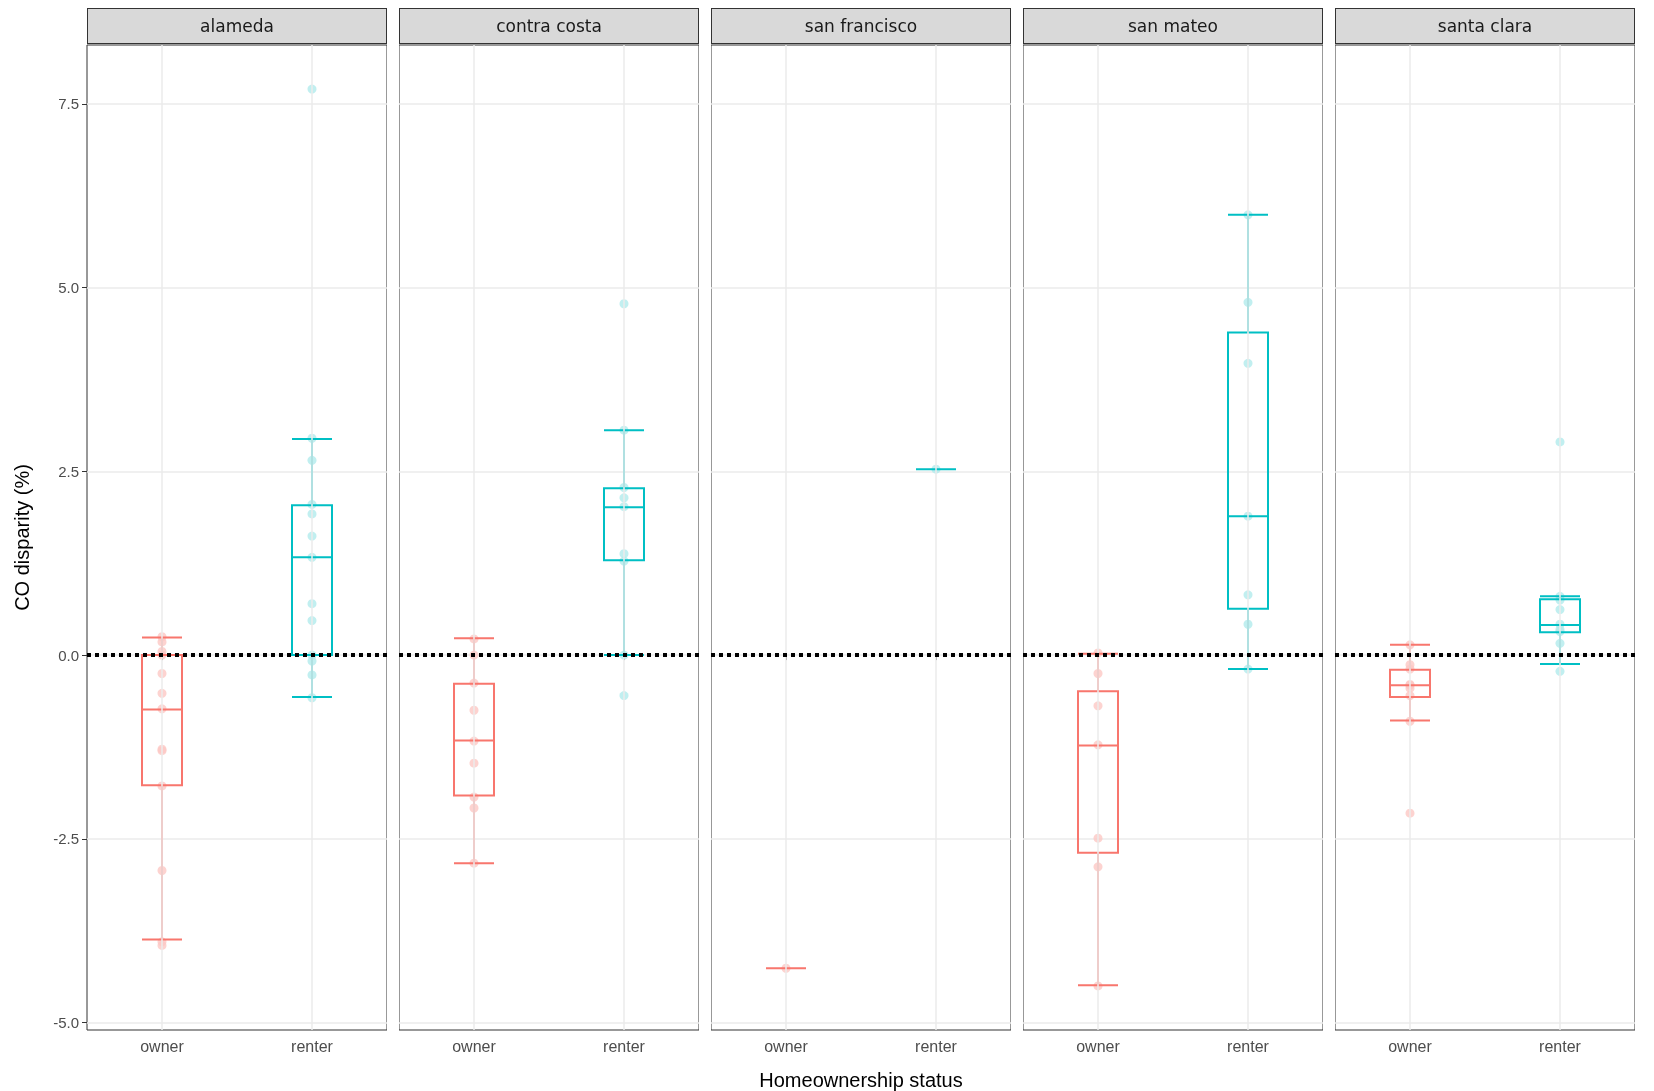 Image resolution: width=1654 pixels, height=1091 pixels. What do you see at coordinates (1485, 26) in the screenshot?
I see `chart-title: santa clara` at bounding box center [1485, 26].